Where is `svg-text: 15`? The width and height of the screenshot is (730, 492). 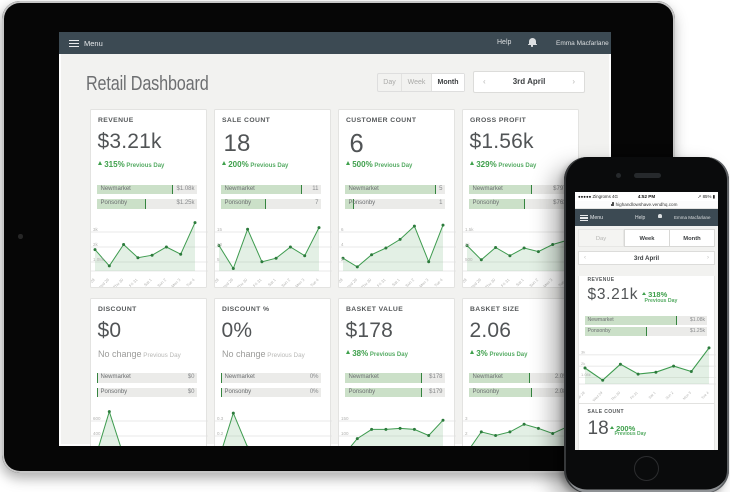 svg-text: 15 is located at coordinates (220, 229).